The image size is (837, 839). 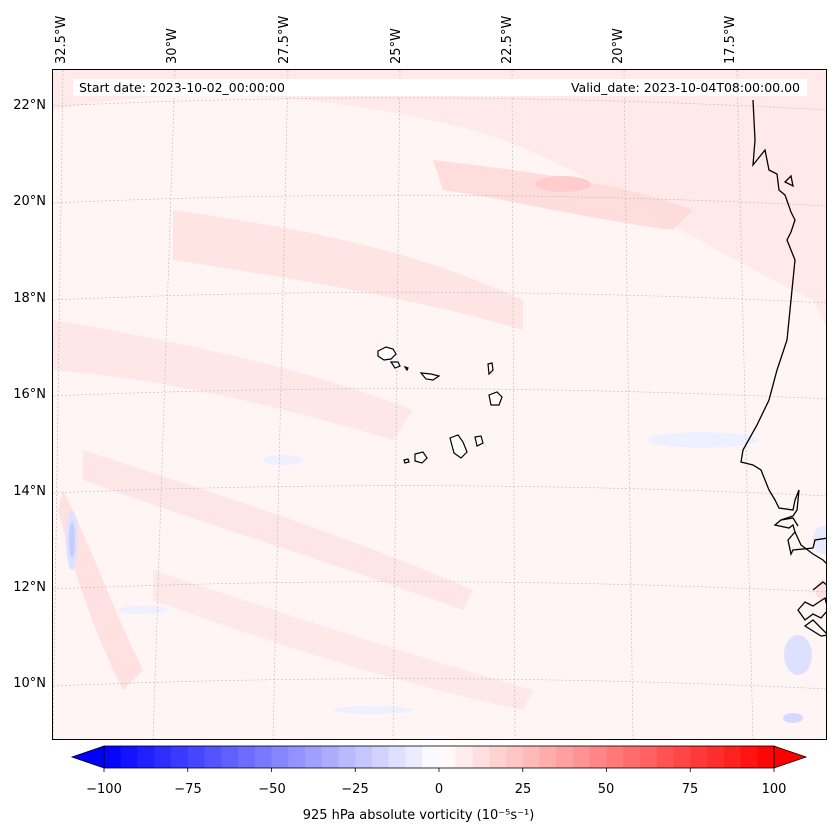 I want to click on island-brava, so click(x=406, y=461).